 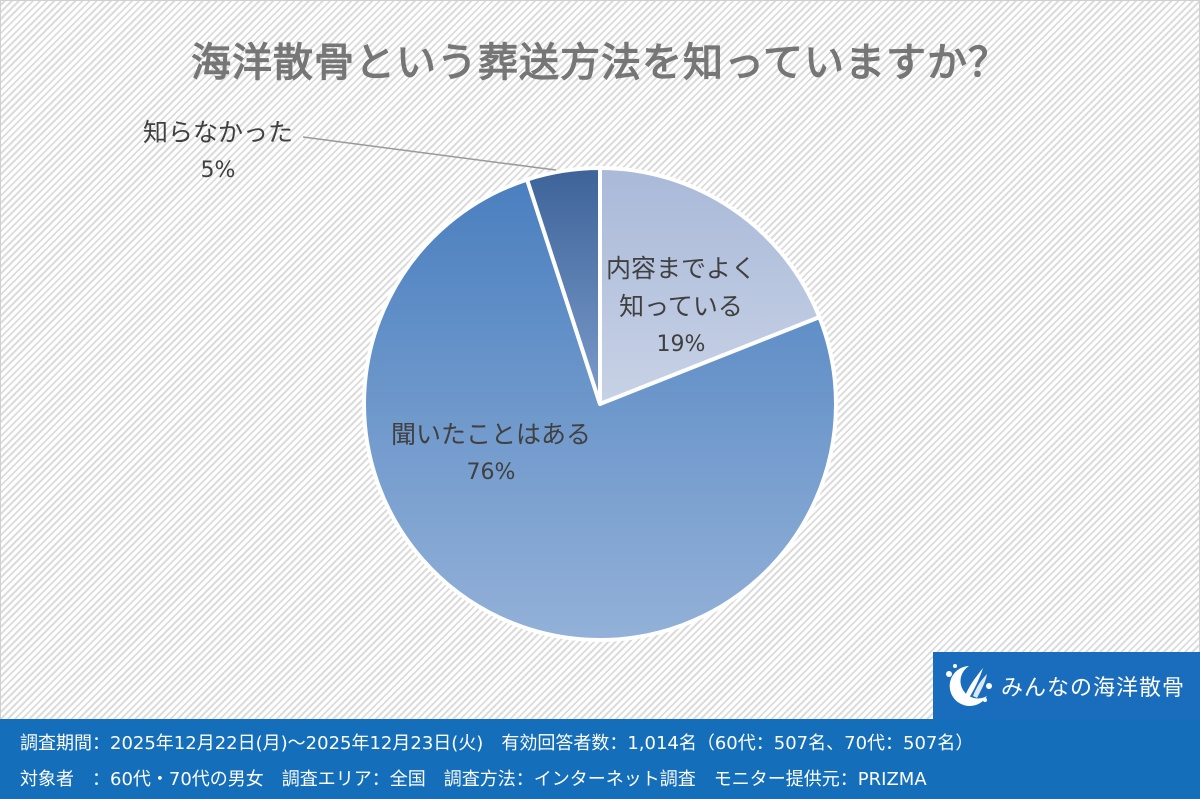 I want to click on wave-moon-logo-icon, so click(x=969, y=684).